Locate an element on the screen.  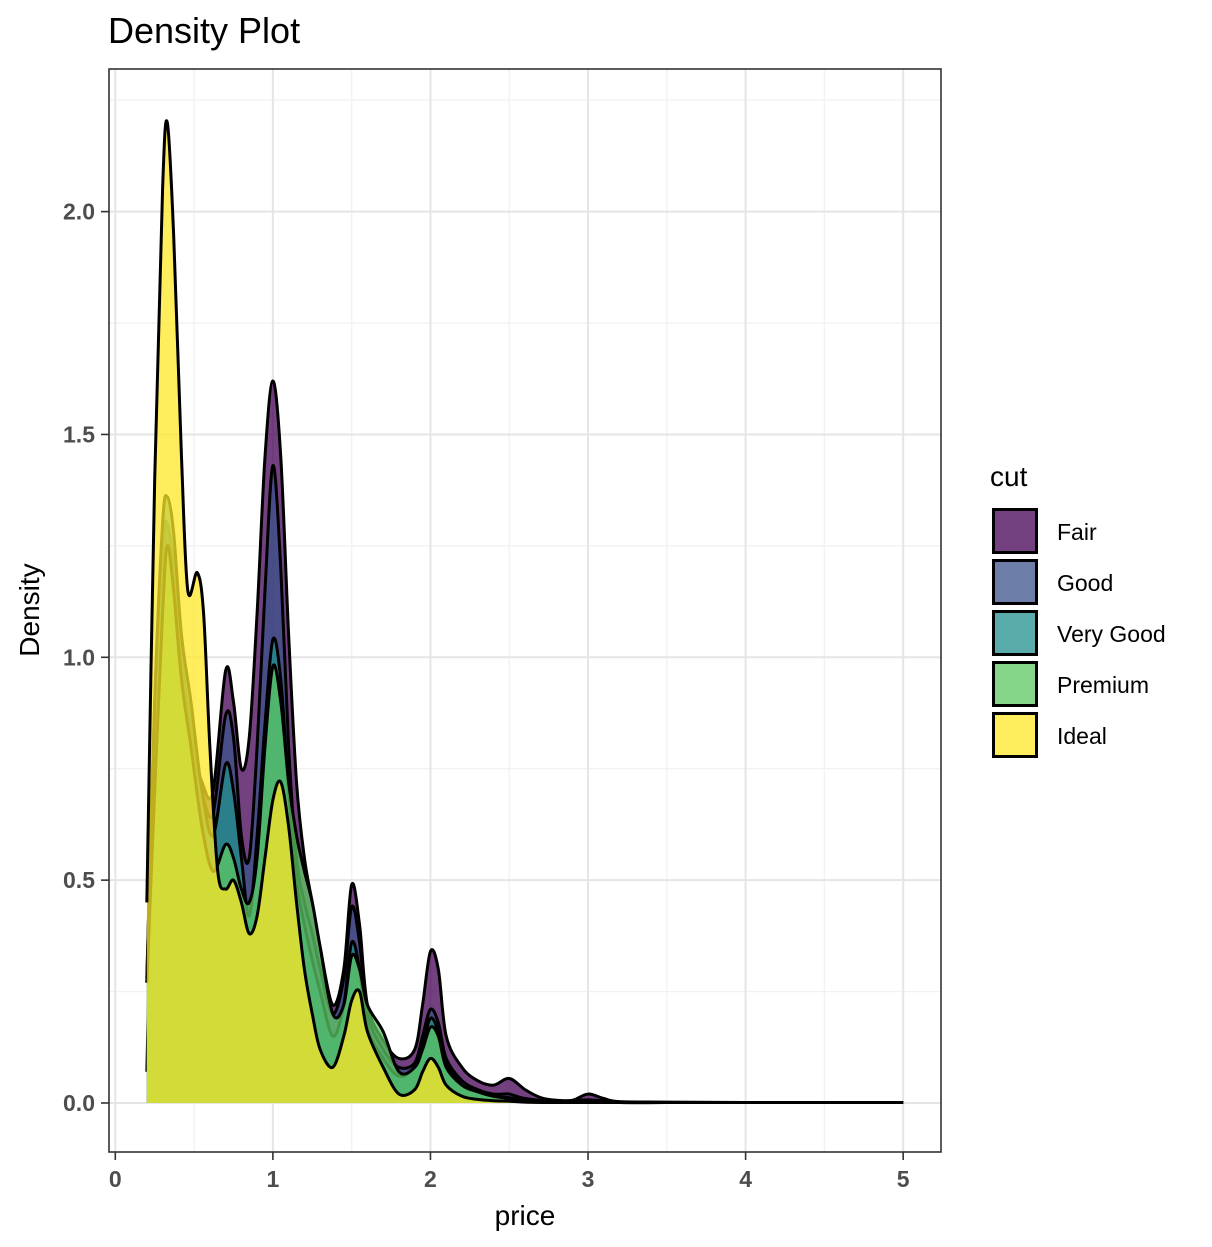
legend-label-good: Good is located at coordinates (1085, 583).